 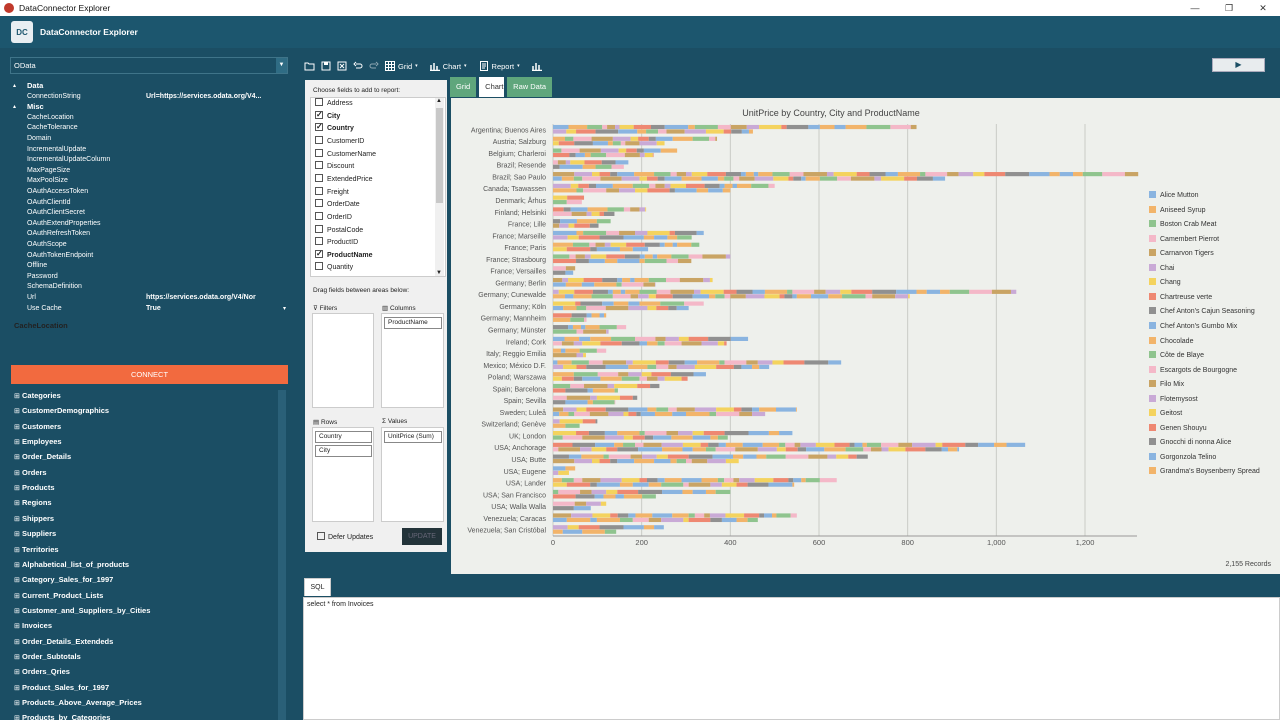 I want to click on tree-item: ⊞ Shippers, so click(x=32, y=519).